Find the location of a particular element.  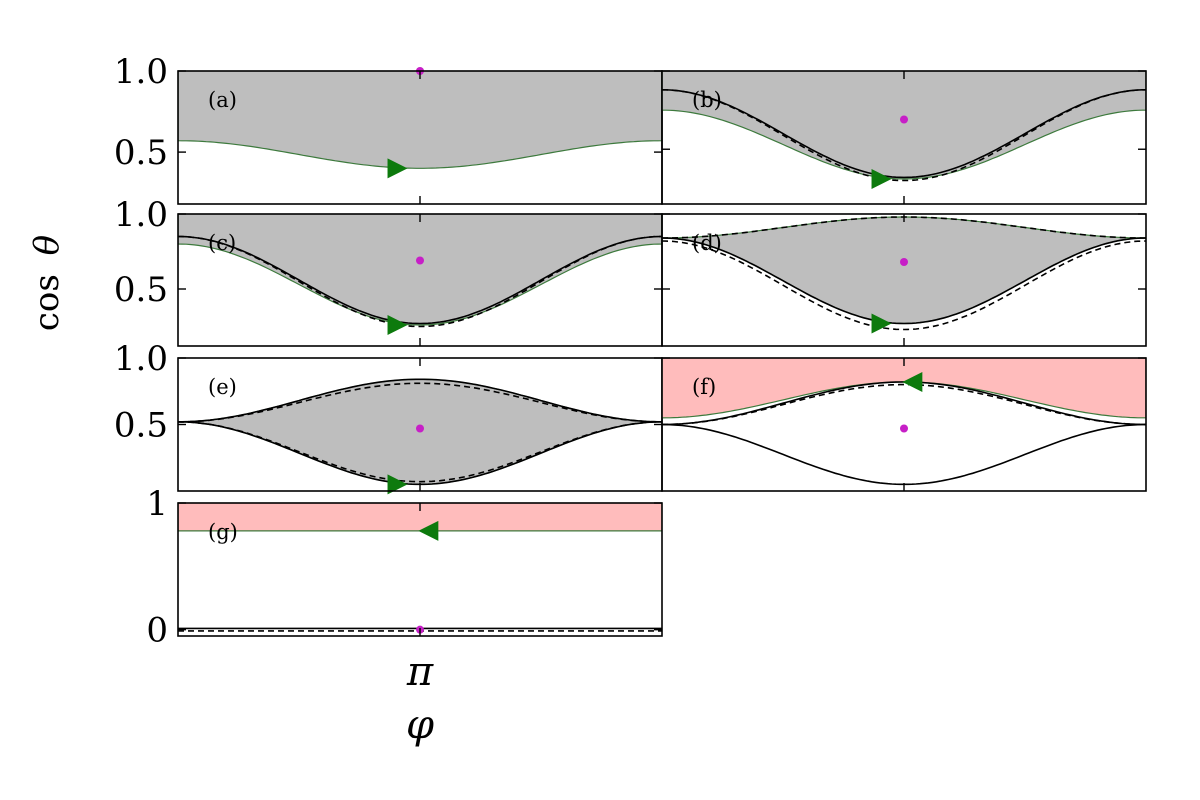

panel-label: (c) is located at coordinates (222, 243).